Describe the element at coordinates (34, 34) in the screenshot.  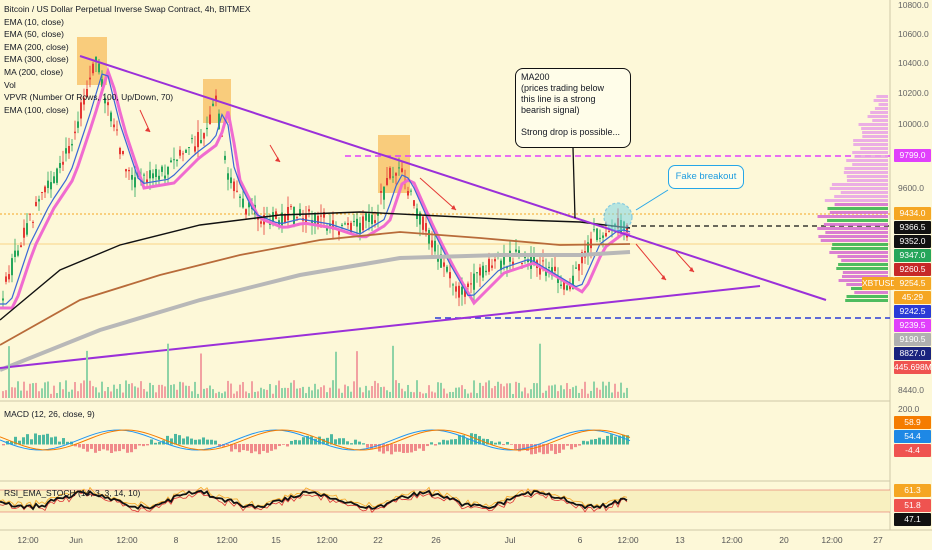
I see `indicator-ema50: EMA (50, close)` at that location.